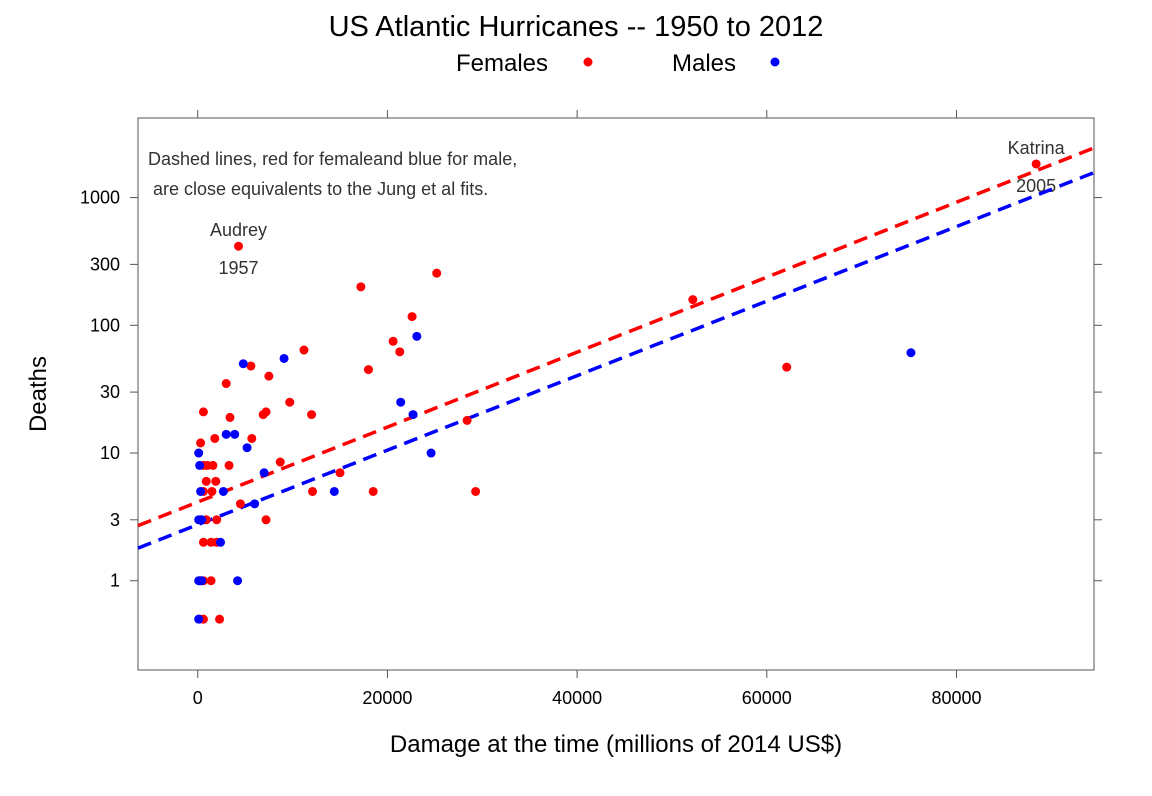 Image resolution: width=1152 pixels, height=796 pixels. What do you see at coordinates (115, 581) in the screenshot?
I see `y-tick-label: 1` at bounding box center [115, 581].